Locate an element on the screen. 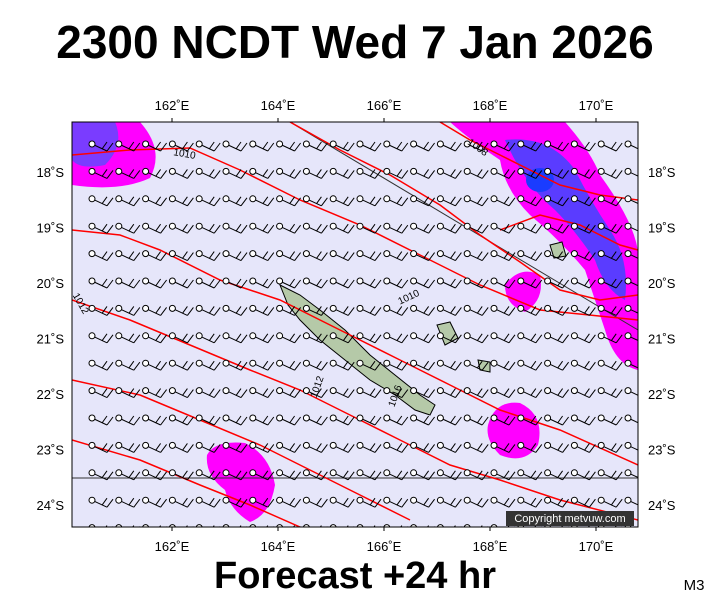 This screenshot has height=600, width=711. copyright: Copyright metvuw.com is located at coordinates (569, 519).